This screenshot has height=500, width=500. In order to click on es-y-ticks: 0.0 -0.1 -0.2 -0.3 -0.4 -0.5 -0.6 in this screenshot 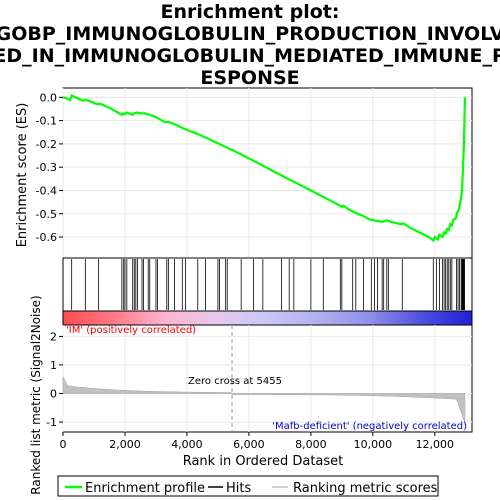, I will do `click(49, 167)`.